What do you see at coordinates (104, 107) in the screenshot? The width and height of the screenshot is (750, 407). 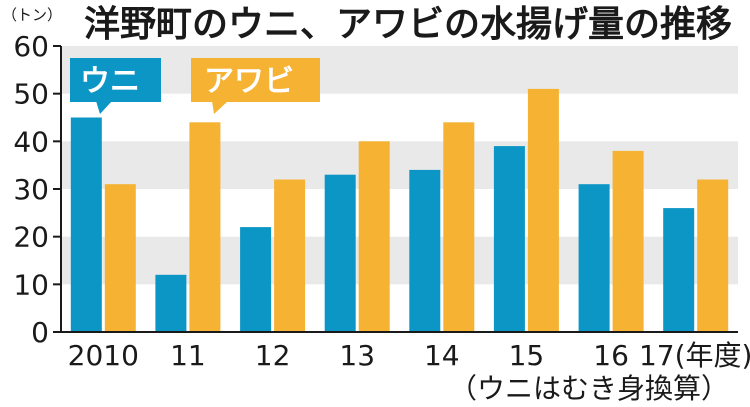 I see `legend-uni-pointer` at bounding box center [104, 107].